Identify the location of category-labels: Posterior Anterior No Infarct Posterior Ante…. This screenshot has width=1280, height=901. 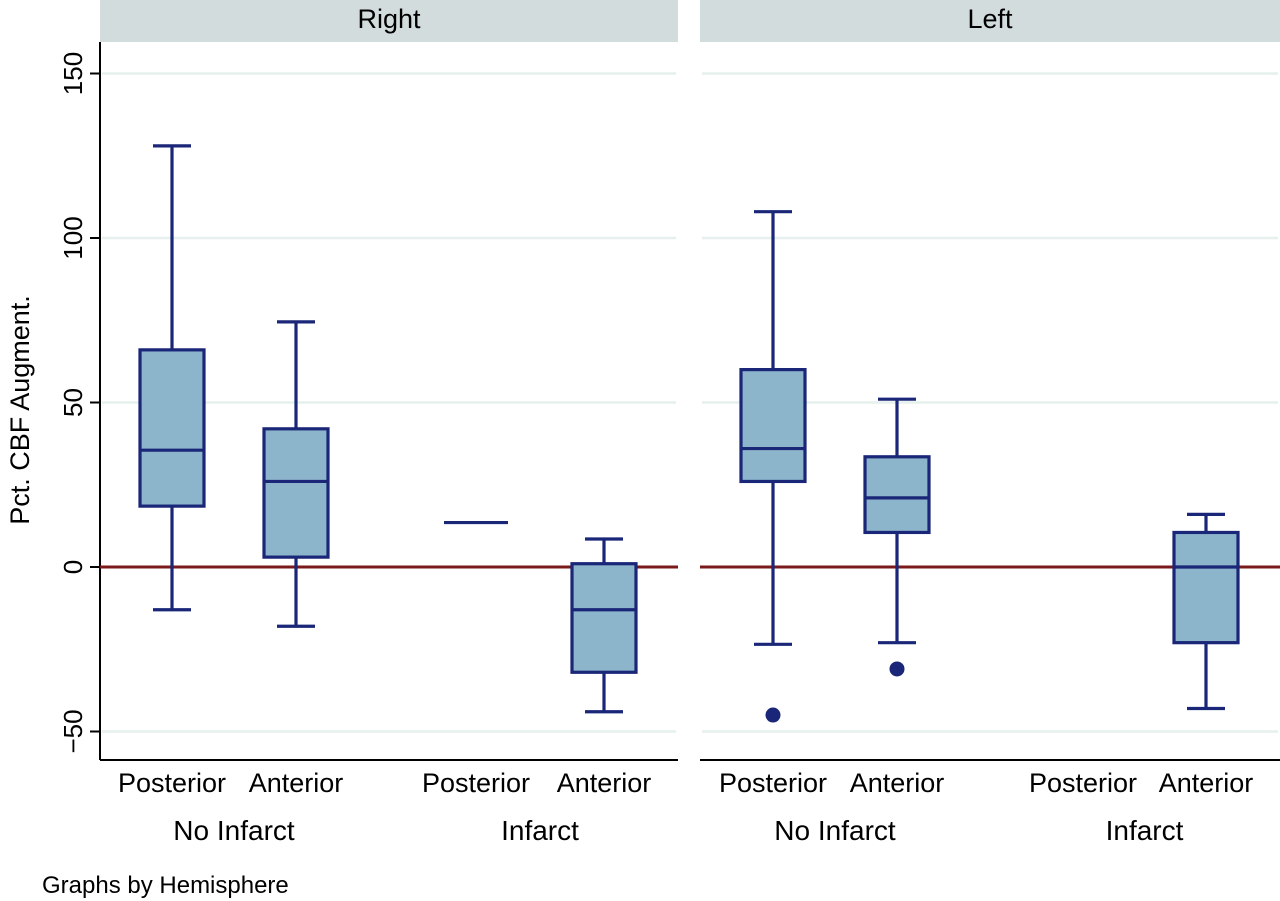
(685, 807).